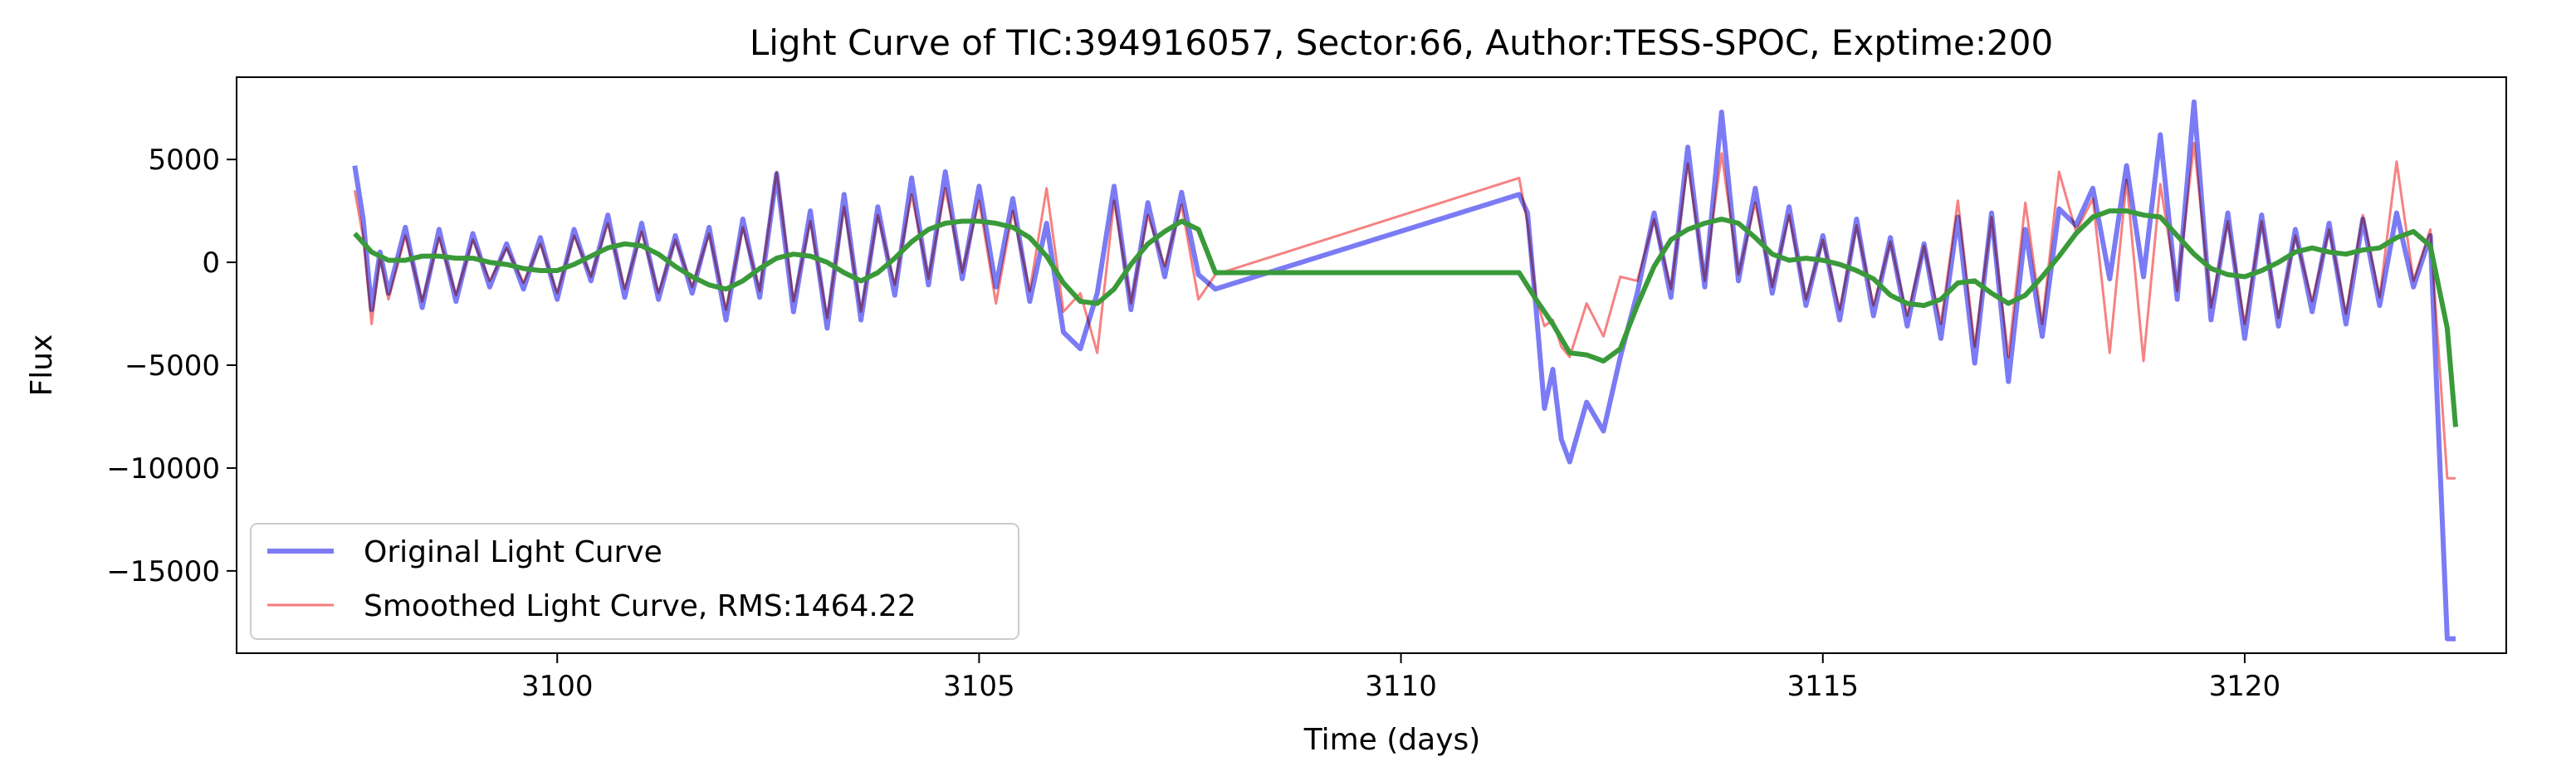  What do you see at coordinates (1823, 686) in the screenshot?
I see `x-tick-label: 3115` at bounding box center [1823, 686].